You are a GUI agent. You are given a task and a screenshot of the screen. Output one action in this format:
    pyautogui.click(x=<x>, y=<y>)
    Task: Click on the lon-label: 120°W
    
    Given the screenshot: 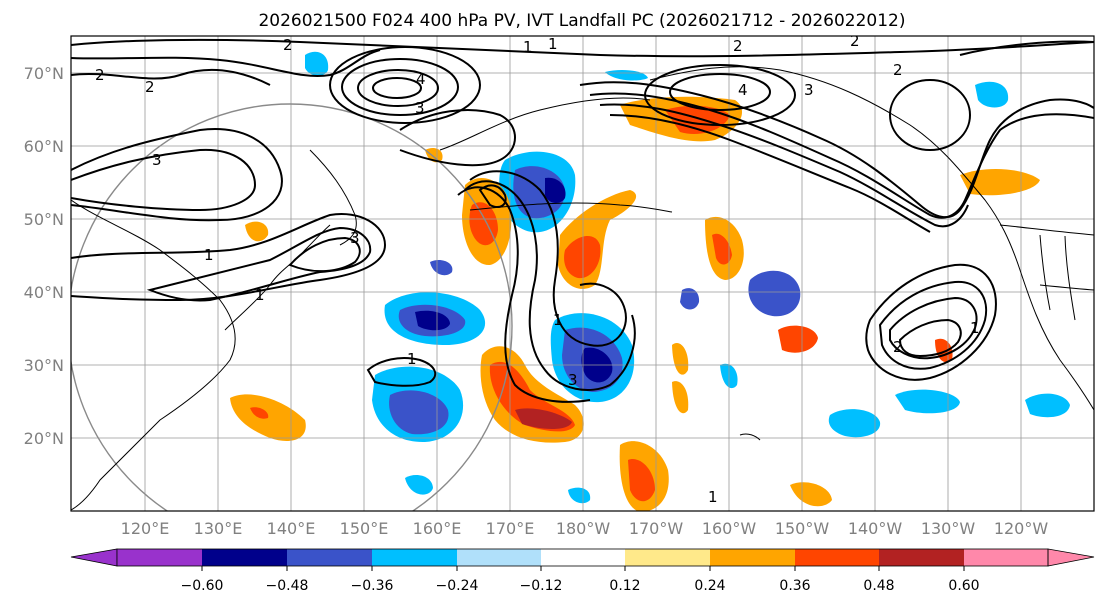 What is the action you would take?
    pyautogui.click(x=1021, y=528)
    